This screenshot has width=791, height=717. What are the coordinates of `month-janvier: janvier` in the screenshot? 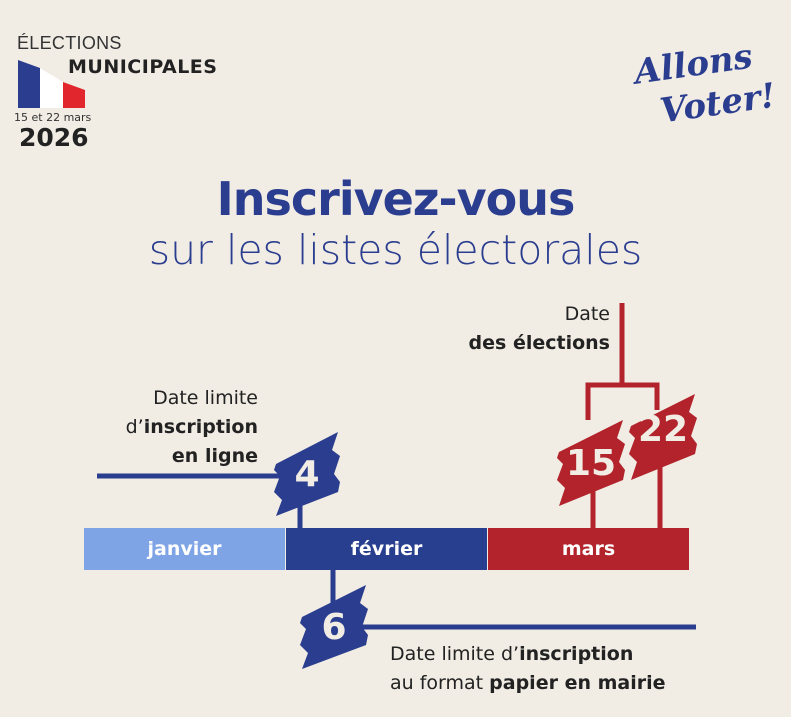 It's located at (184, 549).